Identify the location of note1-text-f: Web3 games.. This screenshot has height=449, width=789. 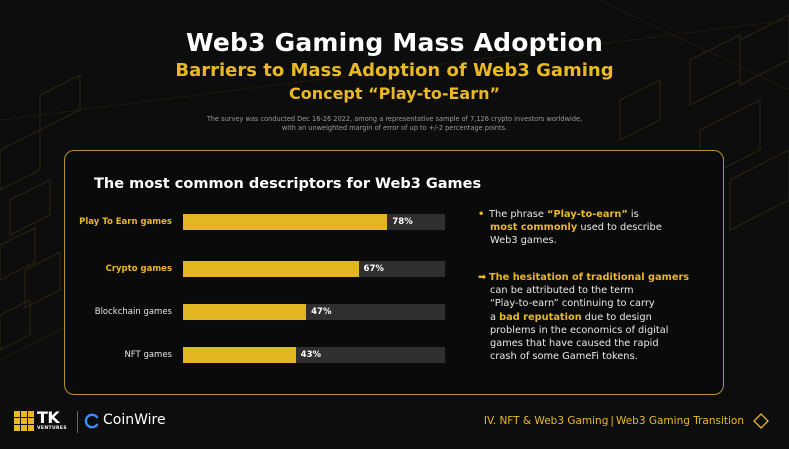
(523, 241).